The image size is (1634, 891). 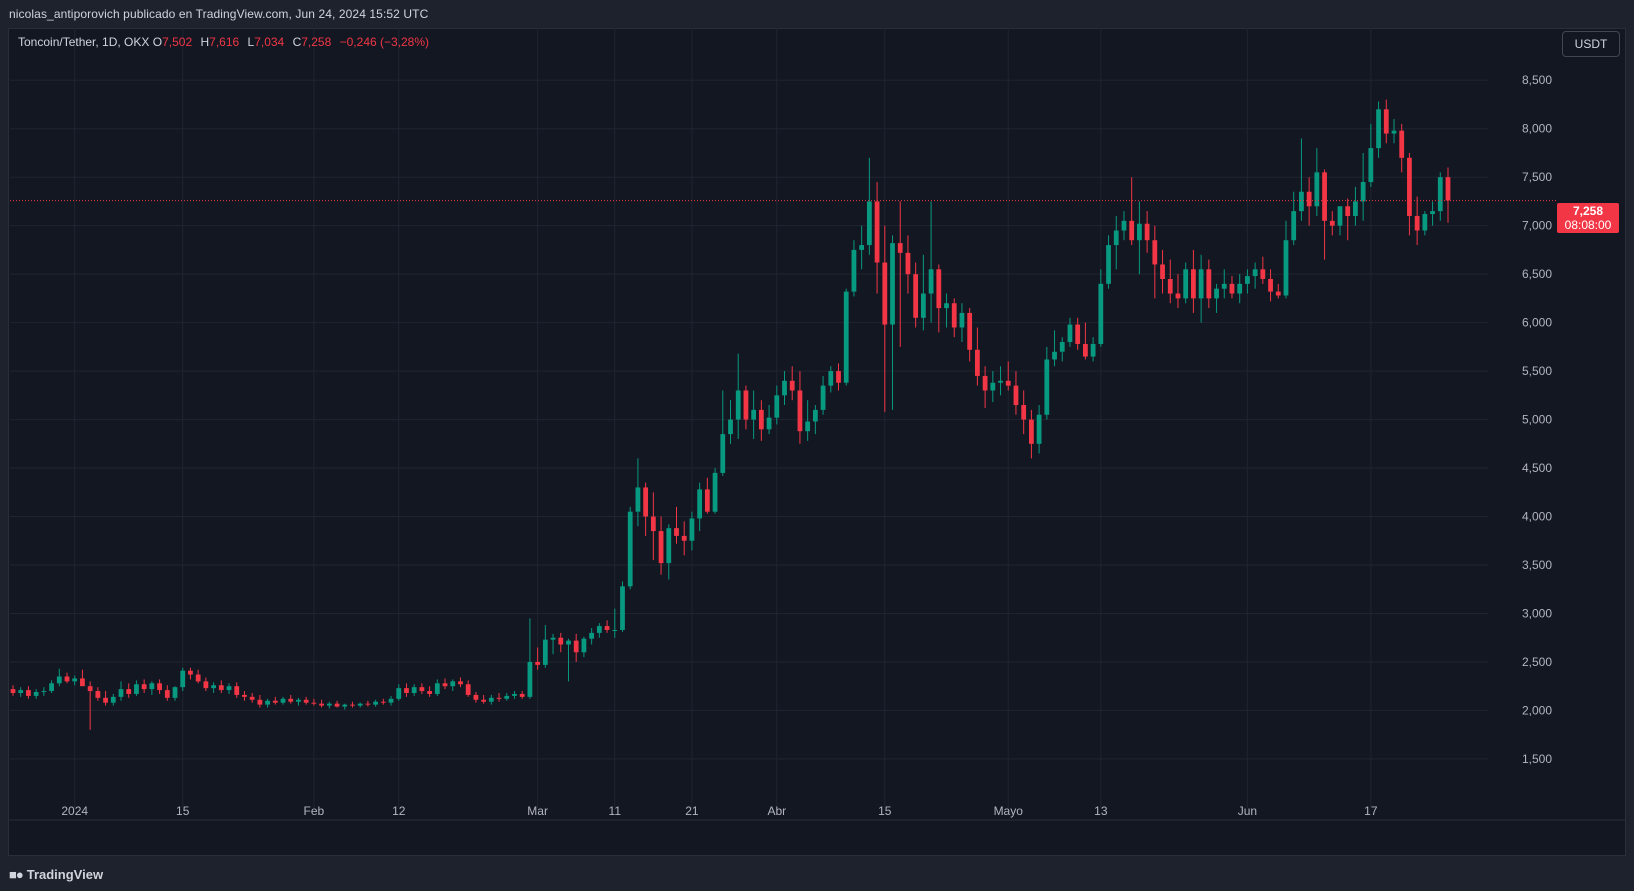 What do you see at coordinates (1537, 226) in the screenshot?
I see `y-tick-label: 7,000` at bounding box center [1537, 226].